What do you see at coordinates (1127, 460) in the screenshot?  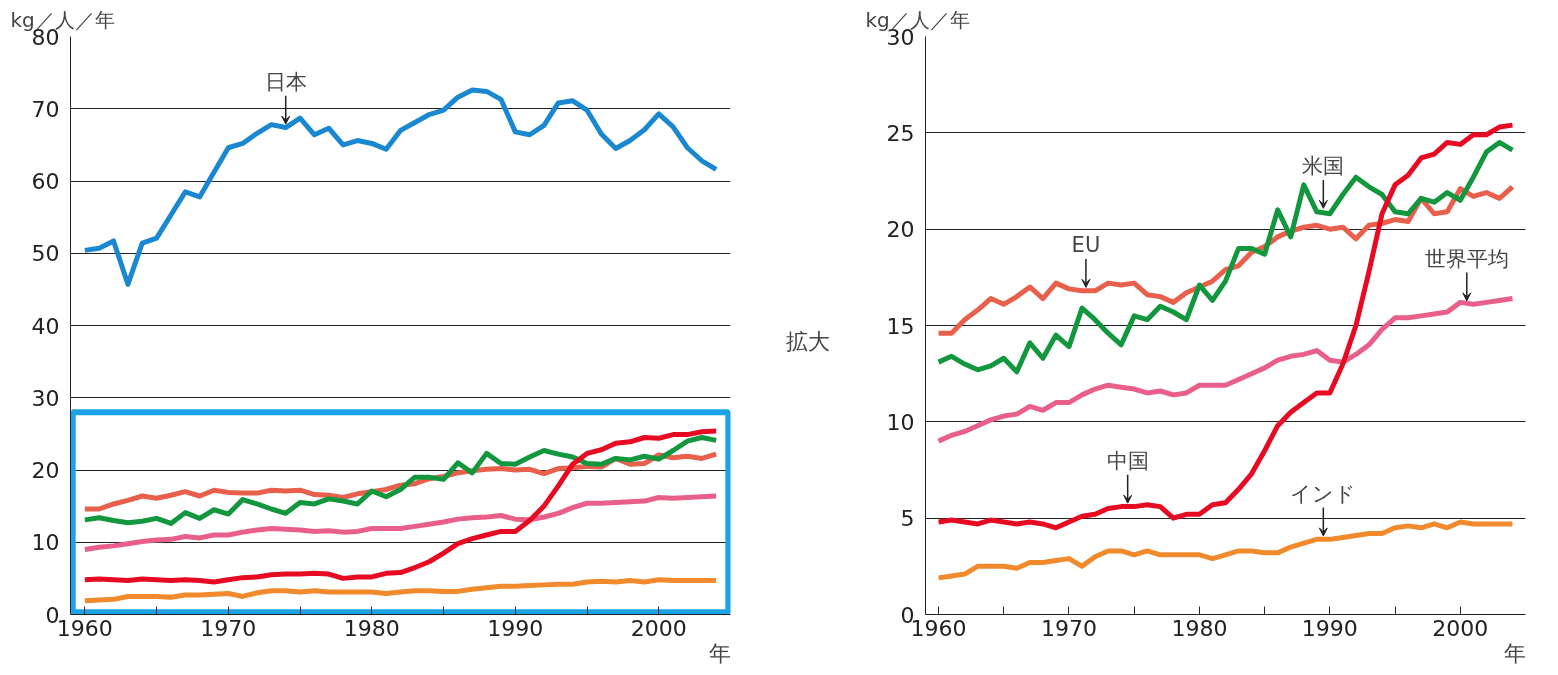 I see `annotation: 中国` at bounding box center [1127, 460].